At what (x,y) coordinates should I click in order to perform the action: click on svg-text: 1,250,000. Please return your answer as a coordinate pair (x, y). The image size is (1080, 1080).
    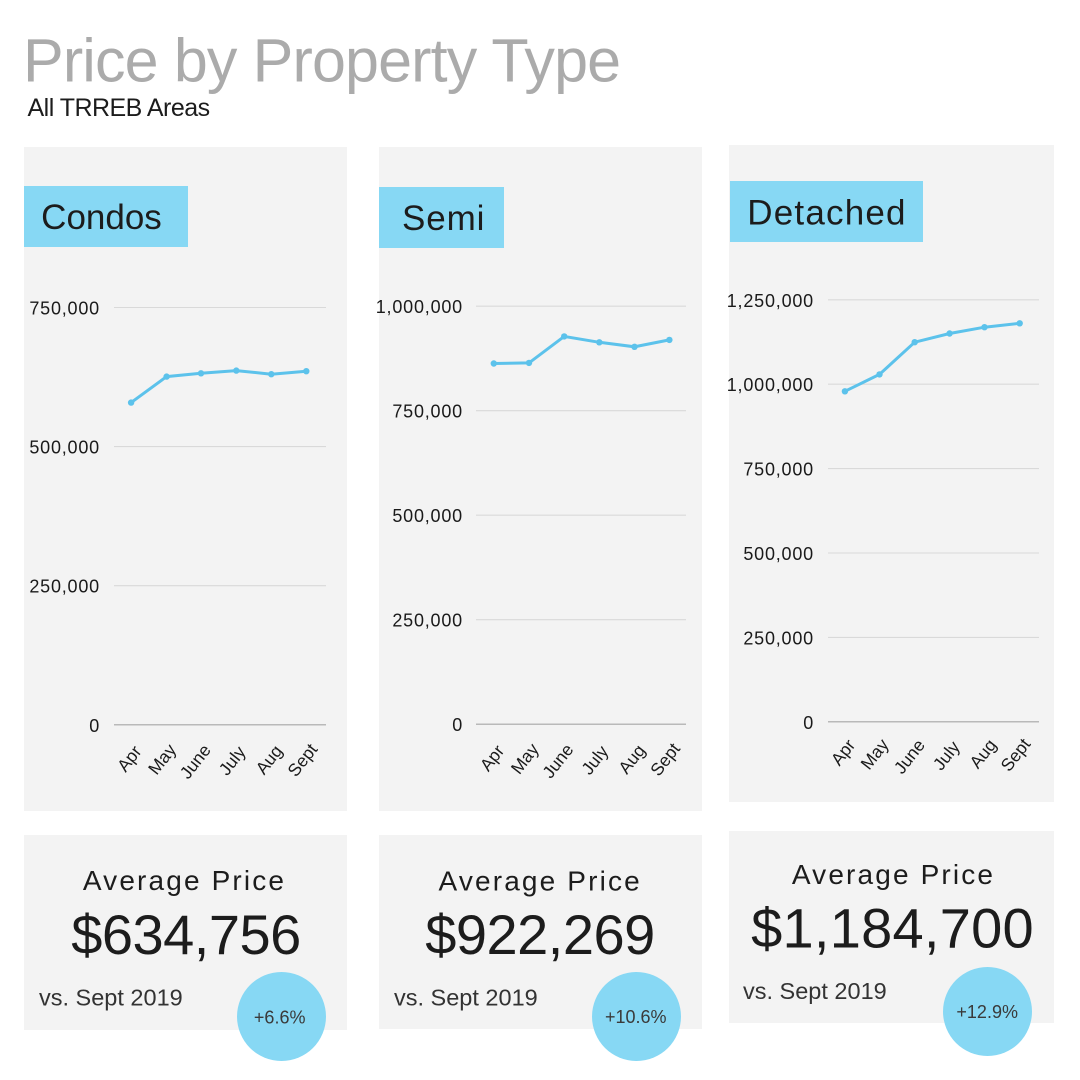
    Looking at the image, I should click on (770, 301).